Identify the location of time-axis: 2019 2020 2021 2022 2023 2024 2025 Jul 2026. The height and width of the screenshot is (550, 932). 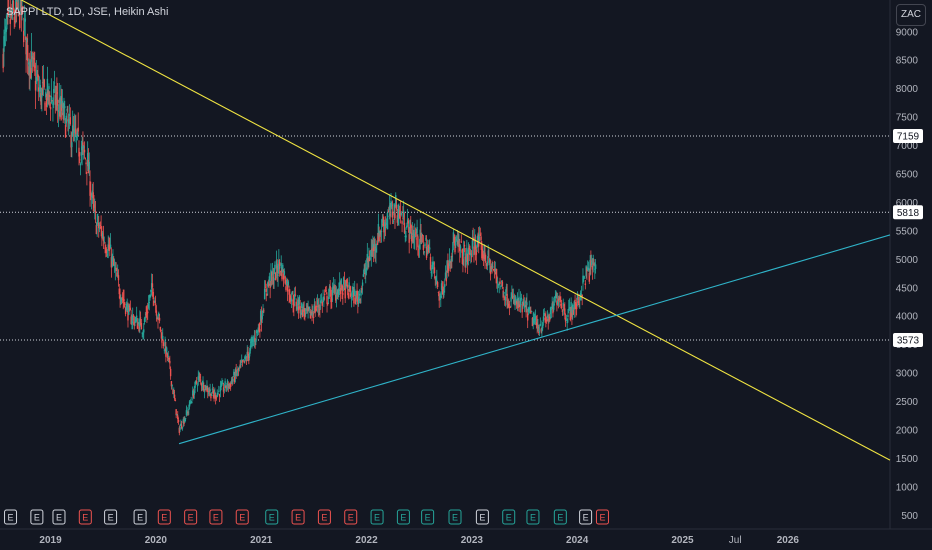
(419, 540).